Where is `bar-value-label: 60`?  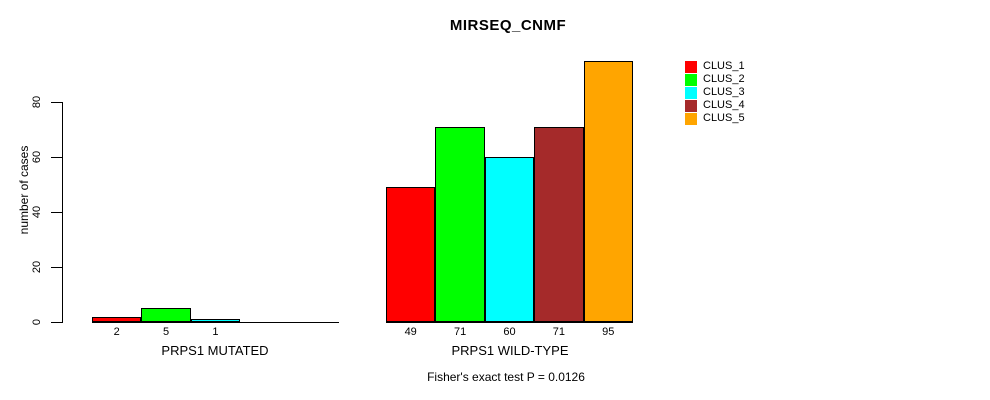
bar-value-label: 60 is located at coordinates (509, 332).